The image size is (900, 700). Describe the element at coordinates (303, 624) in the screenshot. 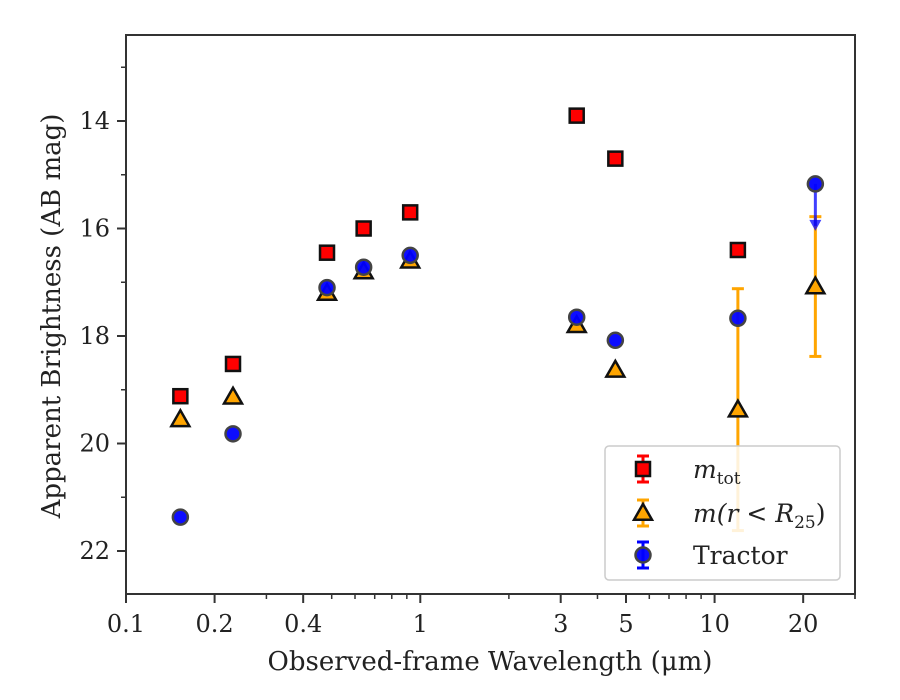

I see `x-tick-label: 0.4` at that location.